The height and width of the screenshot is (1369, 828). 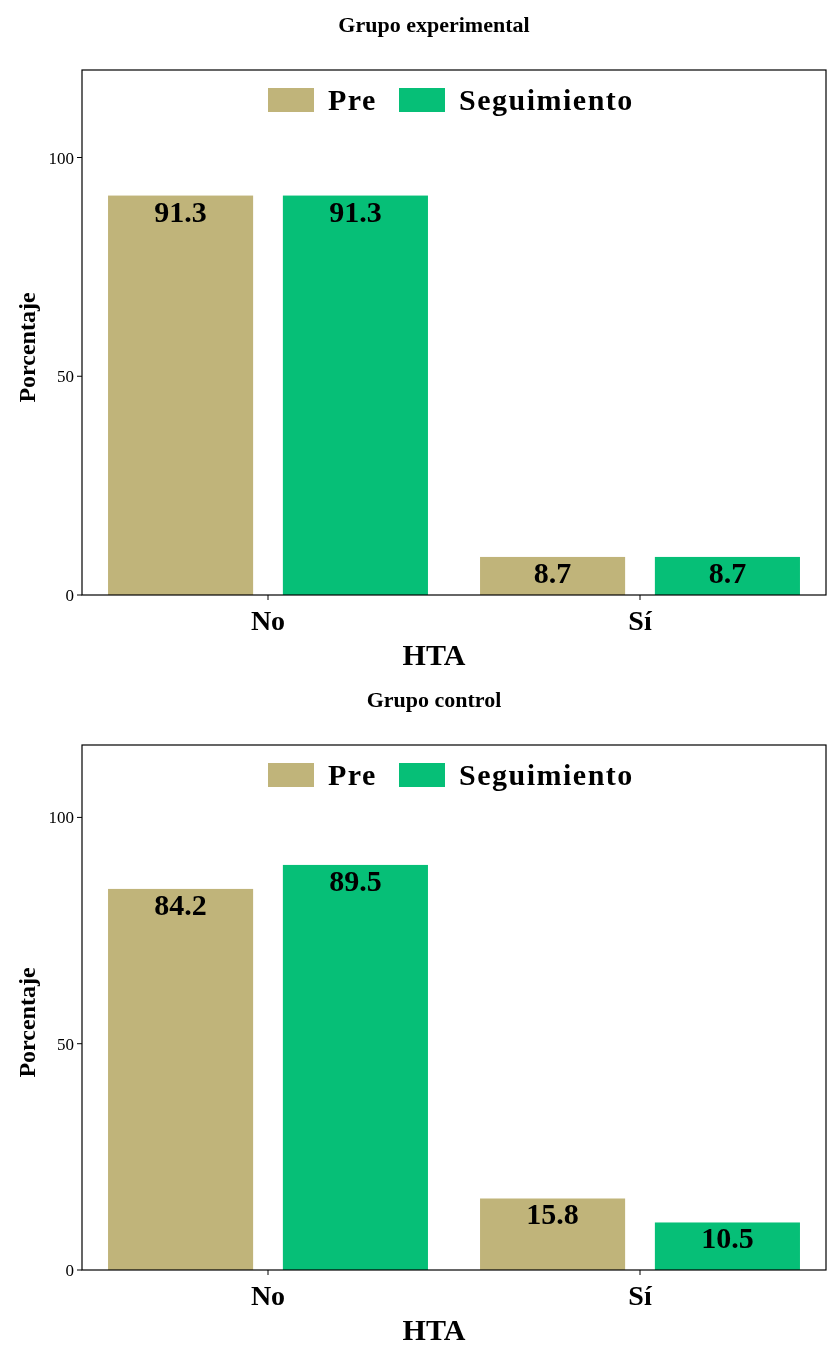 I want to click on data-label: 10.5, so click(x=727, y=1238).